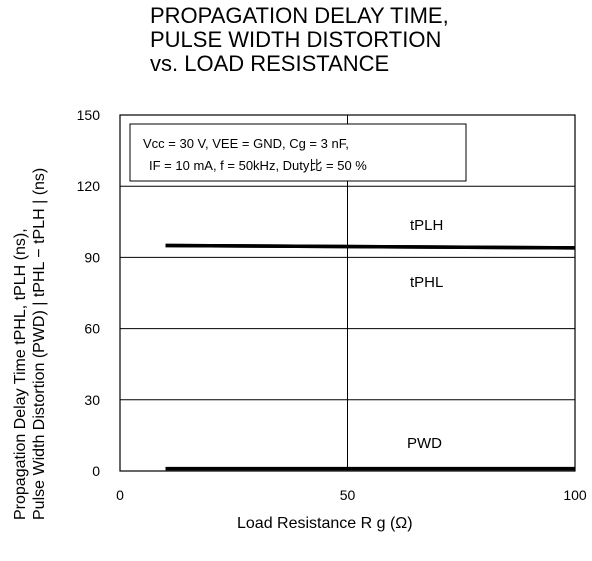  What do you see at coordinates (89, 293) in the screenshot?
I see `y-tick-labels: 0 30 60 90 120 150` at bounding box center [89, 293].